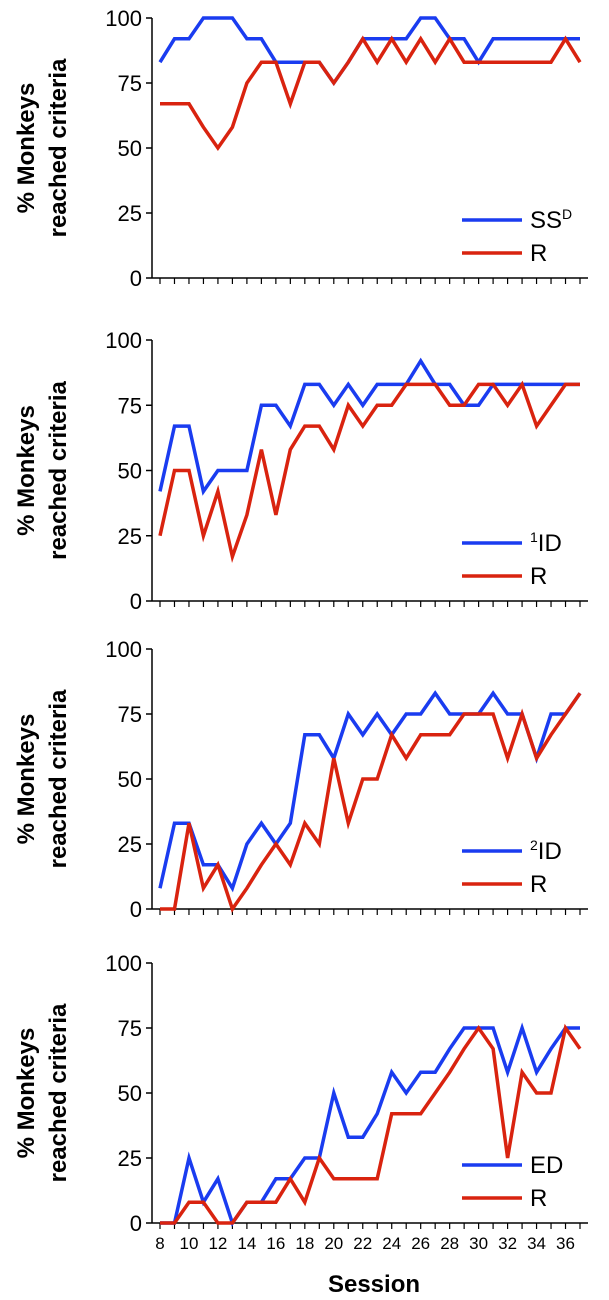 The height and width of the screenshot is (1300, 609). What do you see at coordinates (391, 1243) in the screenshot?
I see `x-tick-label: 24` at bounding box center [391, 1243].